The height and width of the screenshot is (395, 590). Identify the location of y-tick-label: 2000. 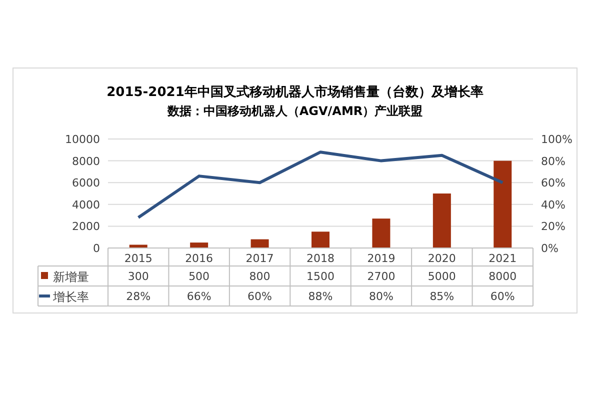
(86, 227).